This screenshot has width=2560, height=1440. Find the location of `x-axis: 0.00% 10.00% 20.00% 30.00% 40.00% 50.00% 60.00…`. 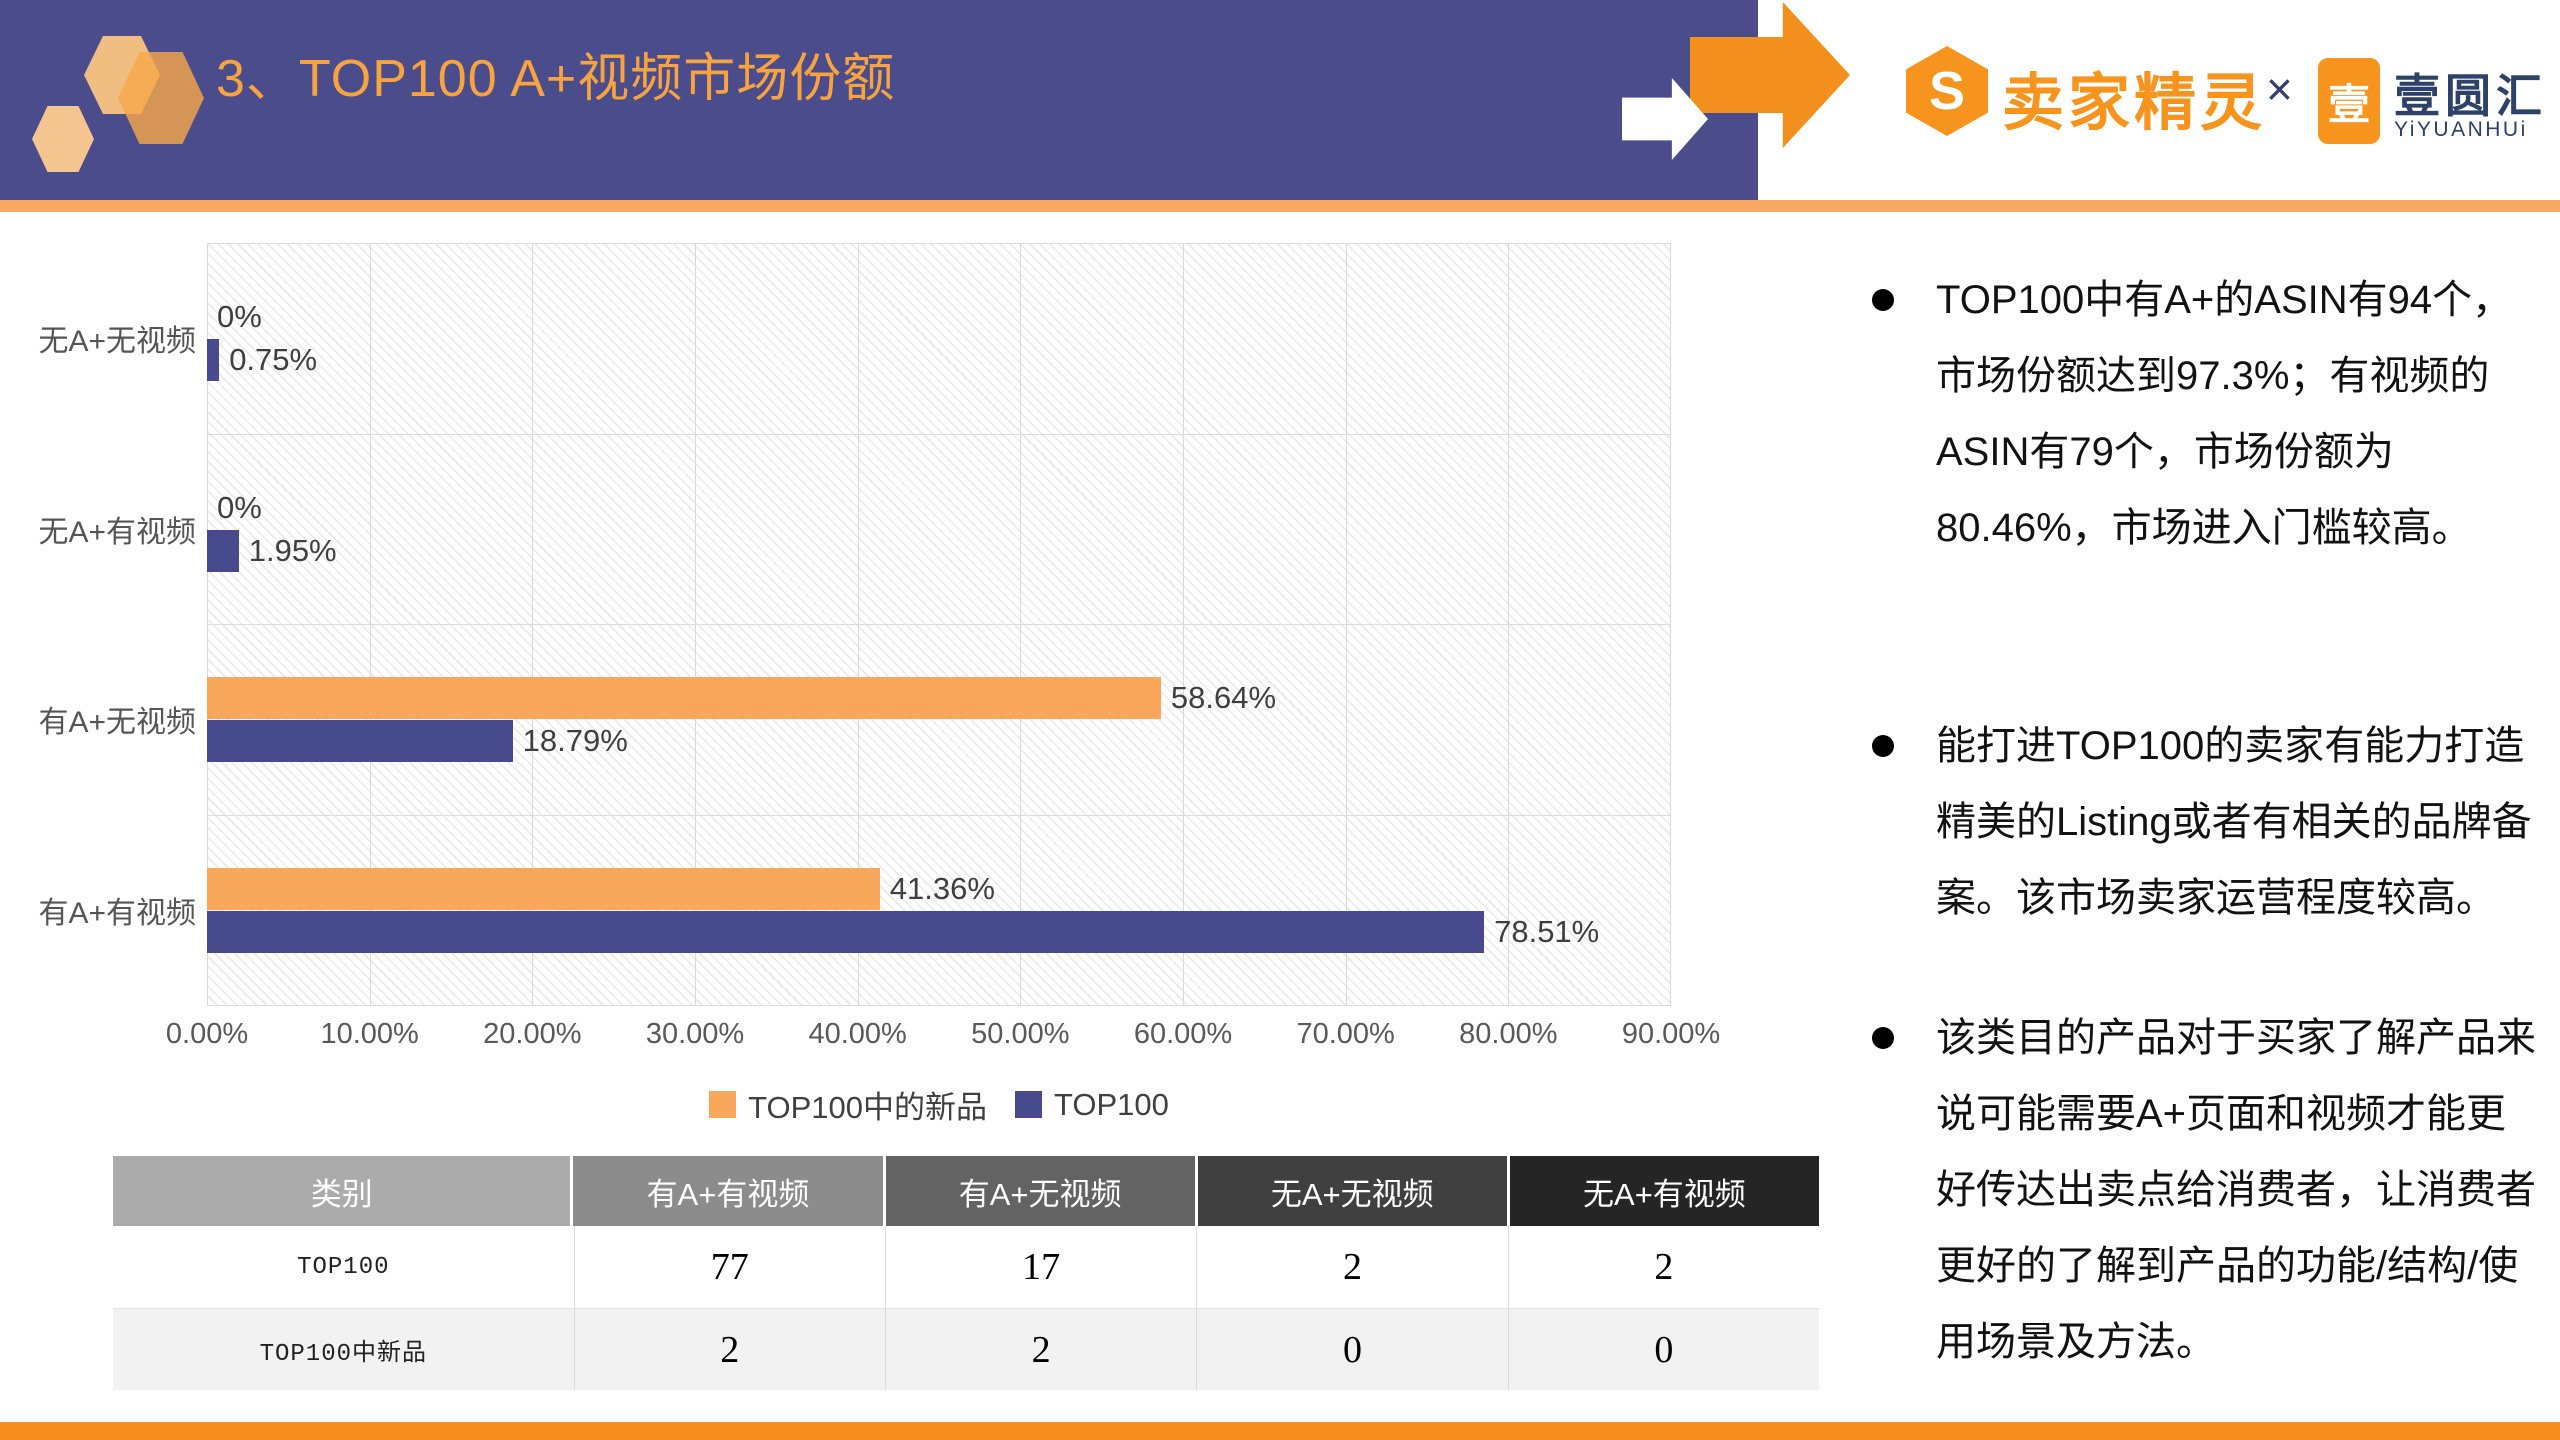

x-axis: 0.00% 10.00% 20.00% 30.00% 40.00% 50.00% 60.00… is located at coordinates (943, 1039).